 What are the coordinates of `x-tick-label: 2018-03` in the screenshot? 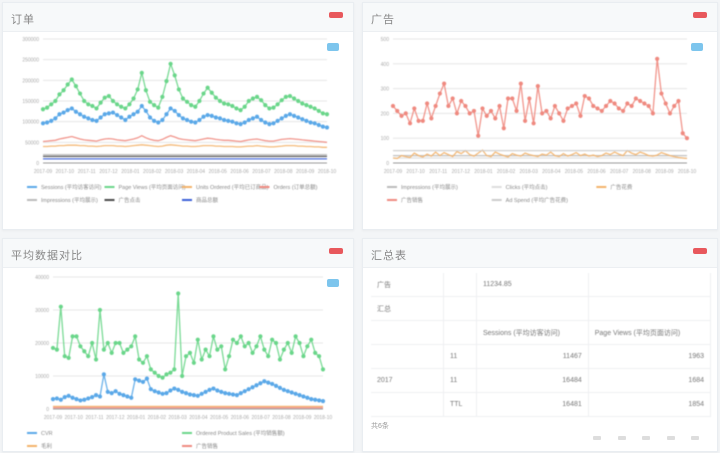 It's located at (529, 172).